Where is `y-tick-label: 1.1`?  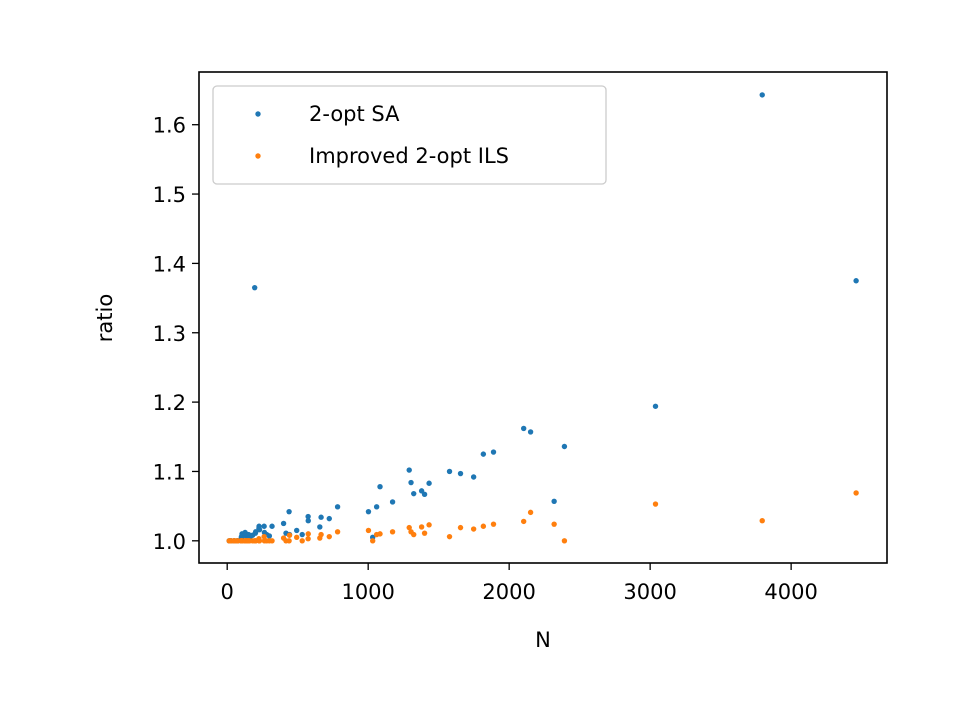
y-tick-label: 1.1 is located at coordinates (169, 472).